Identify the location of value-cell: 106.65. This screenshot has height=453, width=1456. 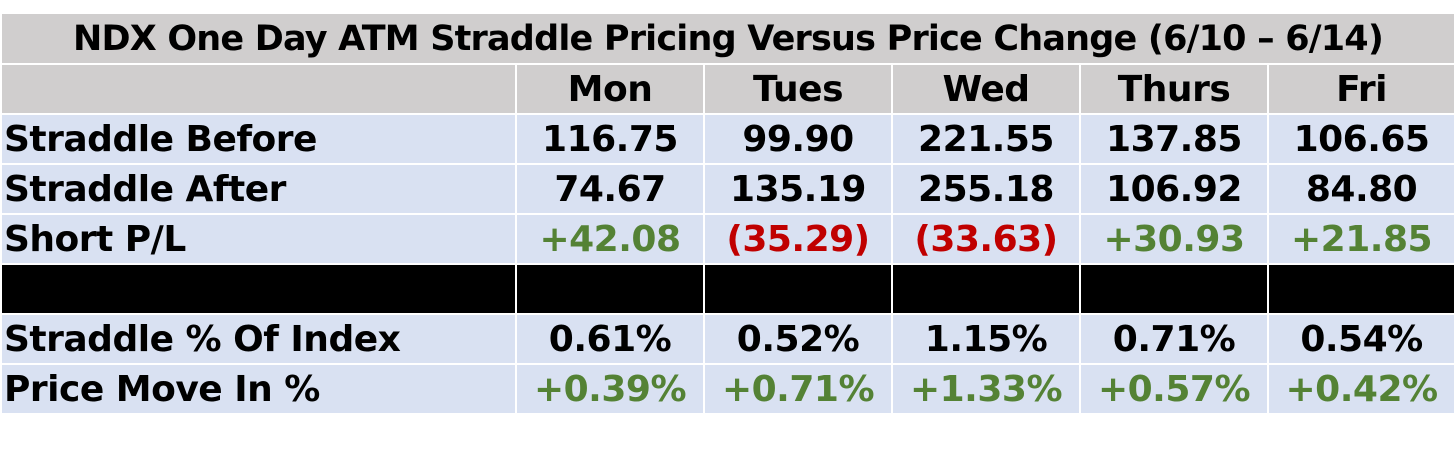
(1361, 139).